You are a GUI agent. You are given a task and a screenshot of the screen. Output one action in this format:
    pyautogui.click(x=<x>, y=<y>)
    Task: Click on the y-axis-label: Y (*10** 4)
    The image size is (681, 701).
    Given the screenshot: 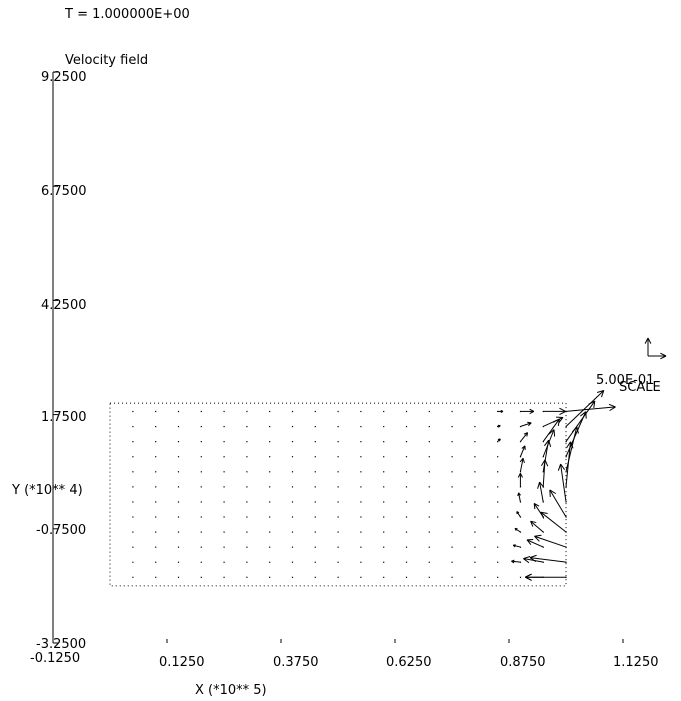 What is the action you would take?
    pyautogui.click(x=47, y=490)
    